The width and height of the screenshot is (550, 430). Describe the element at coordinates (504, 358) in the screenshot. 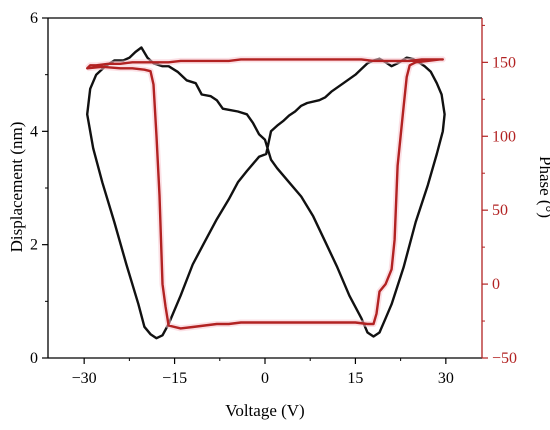

I see `right-y-tick-label: −50` at that location.